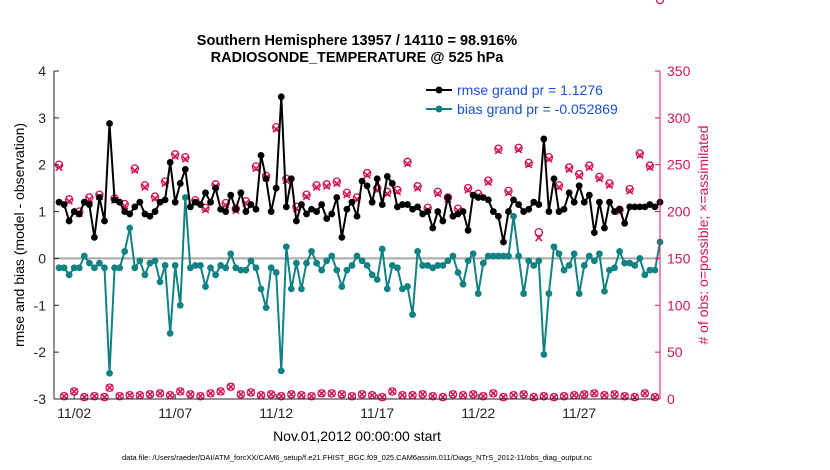 Image resolution: width=830 pixels, height=470 pixels. Describe the element at coordinates (40, 352) in the screenshot. I see `y-left-tick-label: -2` at that location.